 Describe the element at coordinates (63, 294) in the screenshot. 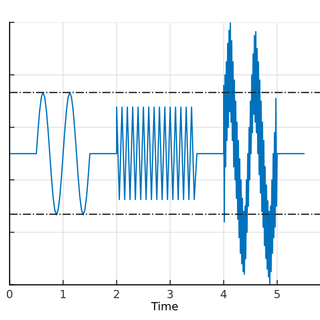

I see `x-tick-label: 1` at that location.